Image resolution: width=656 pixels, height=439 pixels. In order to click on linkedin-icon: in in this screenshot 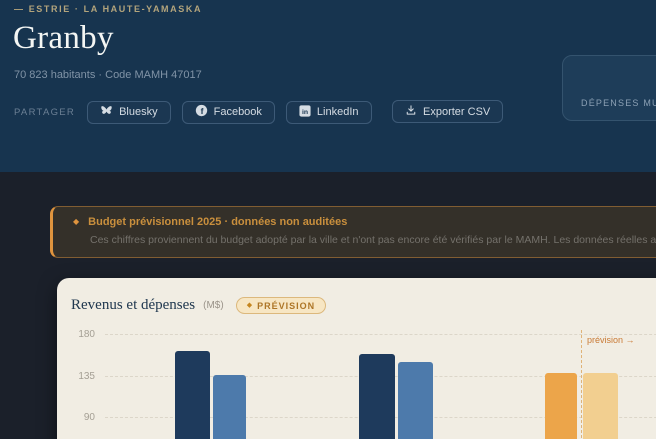, I will do `click(305, 112)`.